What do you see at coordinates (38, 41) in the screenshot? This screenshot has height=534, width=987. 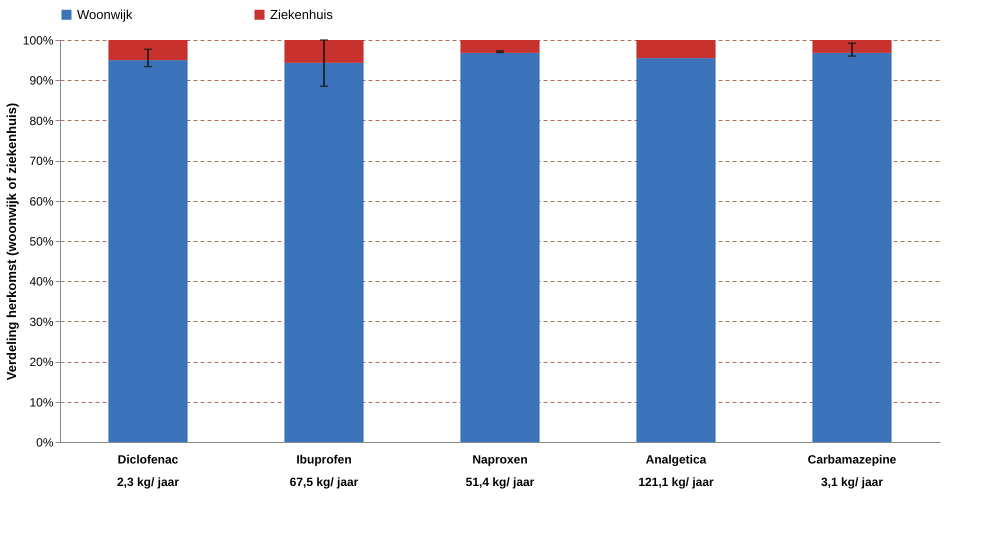 I see `y-tick-label: 100%` at bounding box center [38, 41].